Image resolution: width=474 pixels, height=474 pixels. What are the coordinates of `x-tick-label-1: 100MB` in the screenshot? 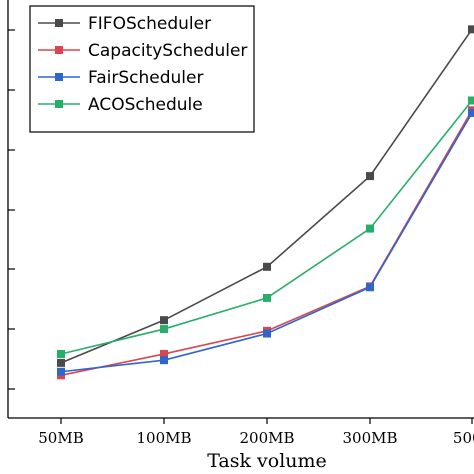 It's located at (163, 438).